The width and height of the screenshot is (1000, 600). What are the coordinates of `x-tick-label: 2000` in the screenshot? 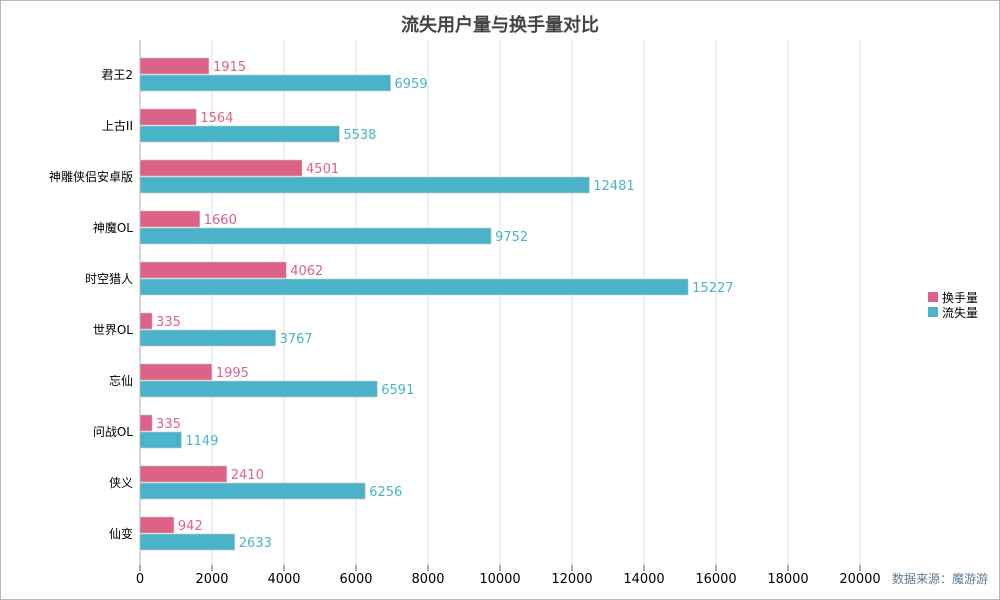 It's located at (211, 579).